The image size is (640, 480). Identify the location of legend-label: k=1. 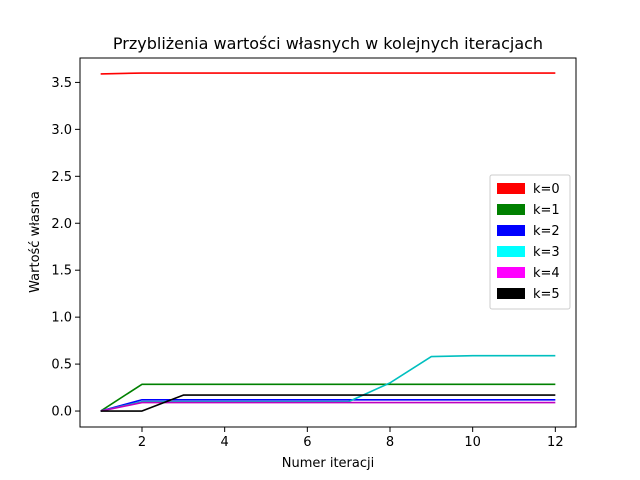
(546, 210).